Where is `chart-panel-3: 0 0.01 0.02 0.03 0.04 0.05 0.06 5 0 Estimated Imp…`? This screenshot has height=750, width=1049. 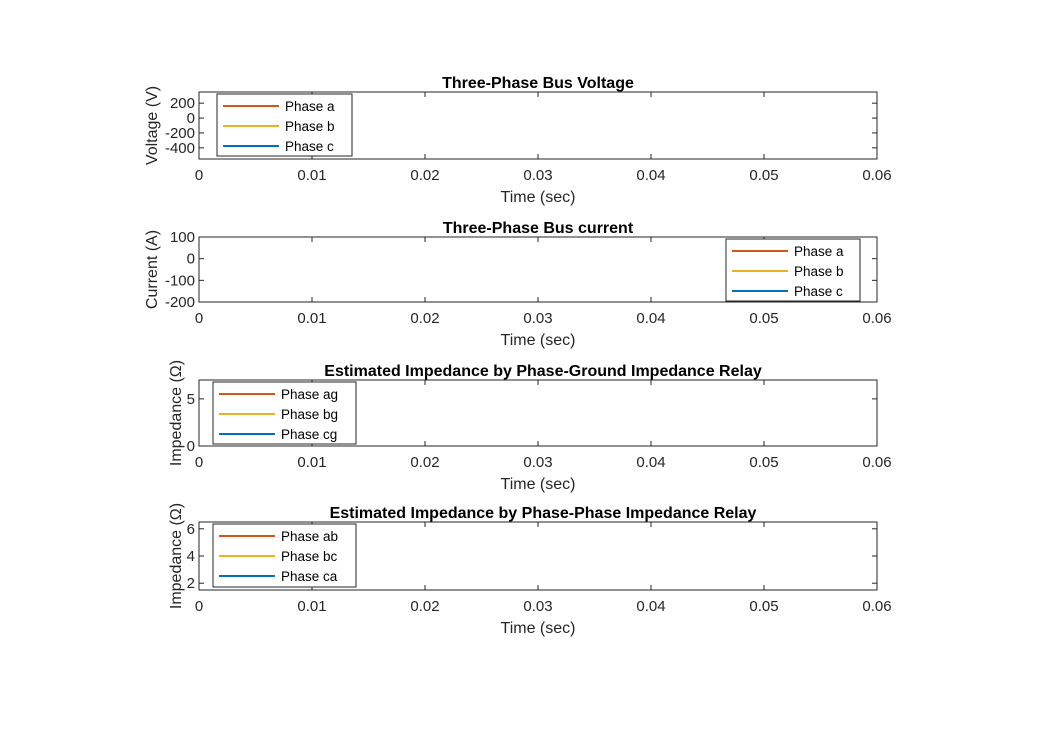 chart-panel-3: 0 0.01 0.02 0.03 0.04 0.05 0.06 5 0 Estimated Imp… is located at coordinates (530, 426).